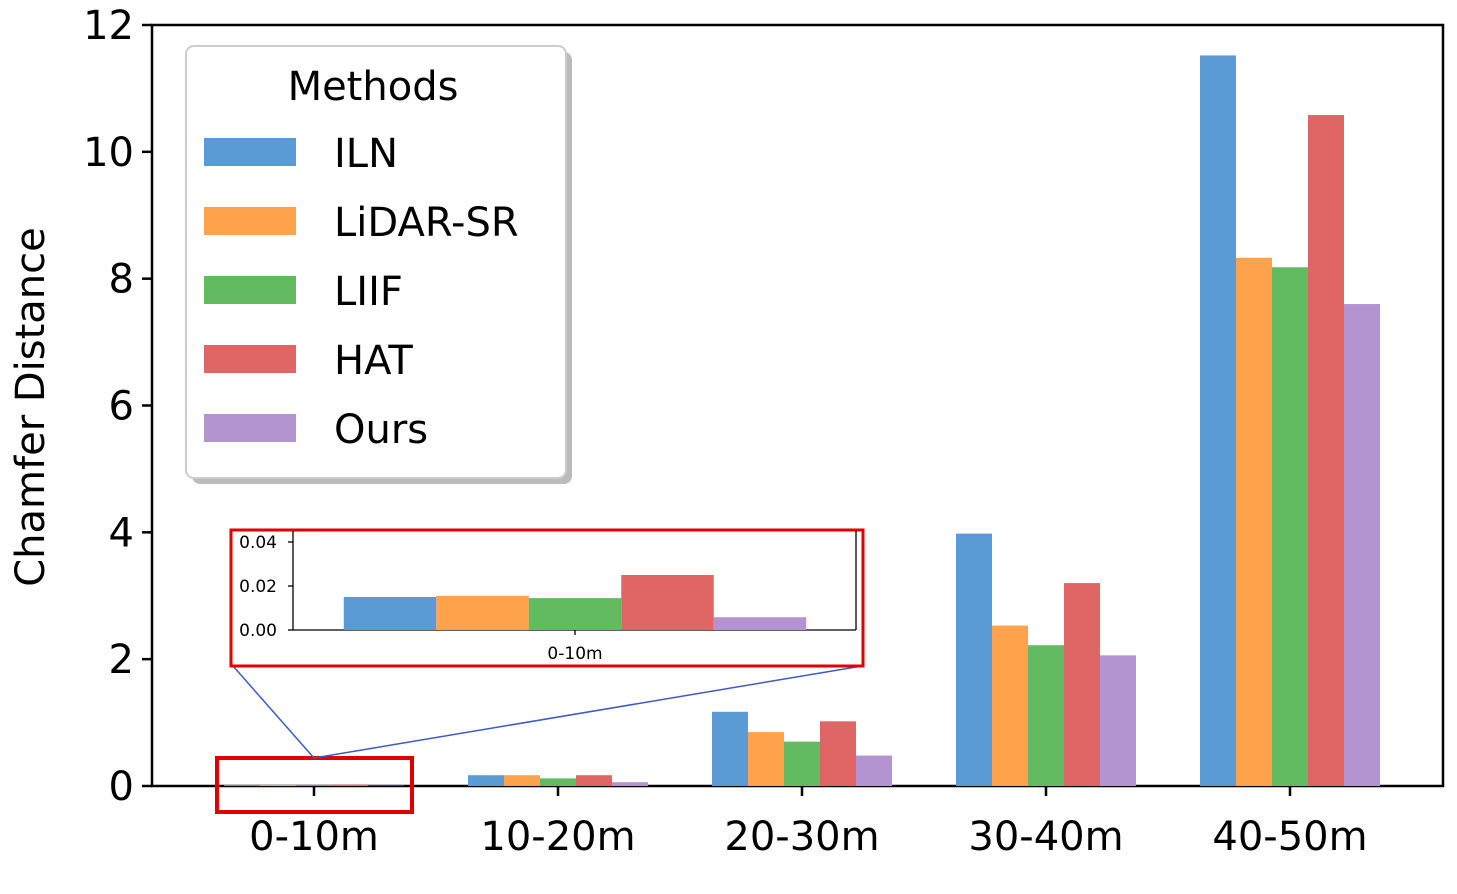 Image resolution: width=1457 pixels, height=894 pixels. I want to click on legend-swatch-hat, so click(250, 359).